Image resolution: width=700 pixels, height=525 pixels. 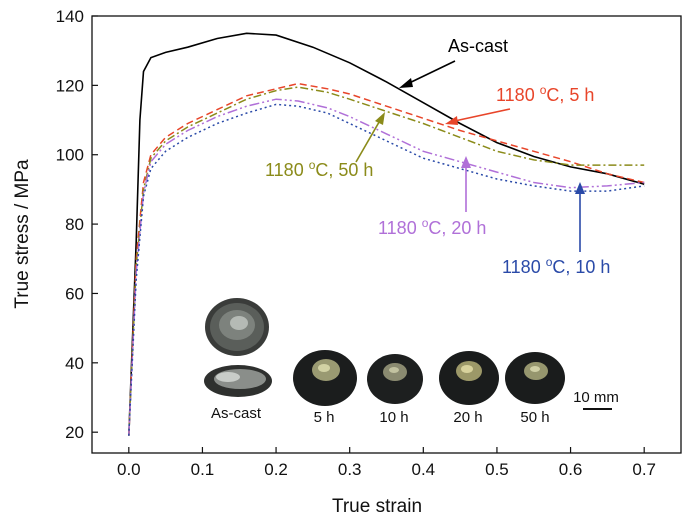 What do you see at coordinates (203, 469) in the screenshot?
I see `x-tick-label: 0.1` at bounding box center [203, 469].